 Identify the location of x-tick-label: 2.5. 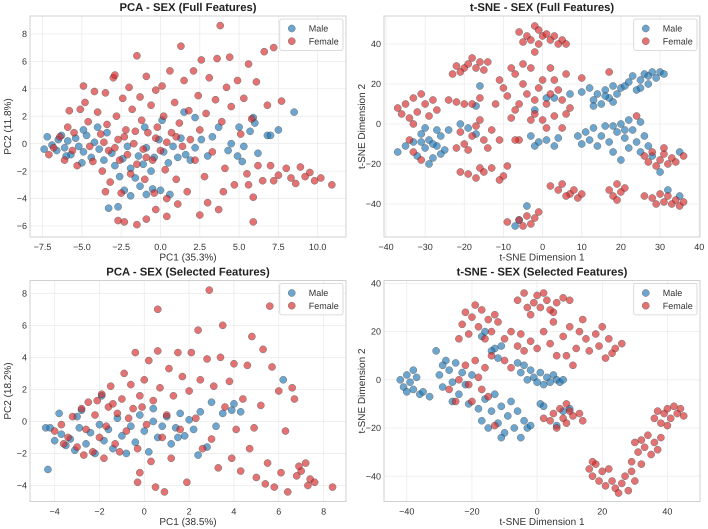
(200, 247).